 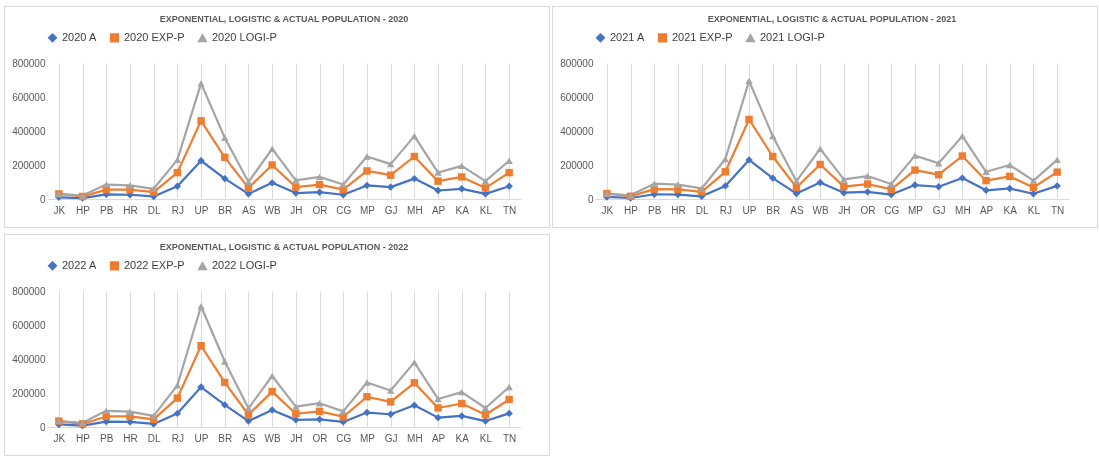 What do you see at coordinates (79, 264) in the screenshot?
I see `legend-label: 2022 A` at bounding box center [79, 264].